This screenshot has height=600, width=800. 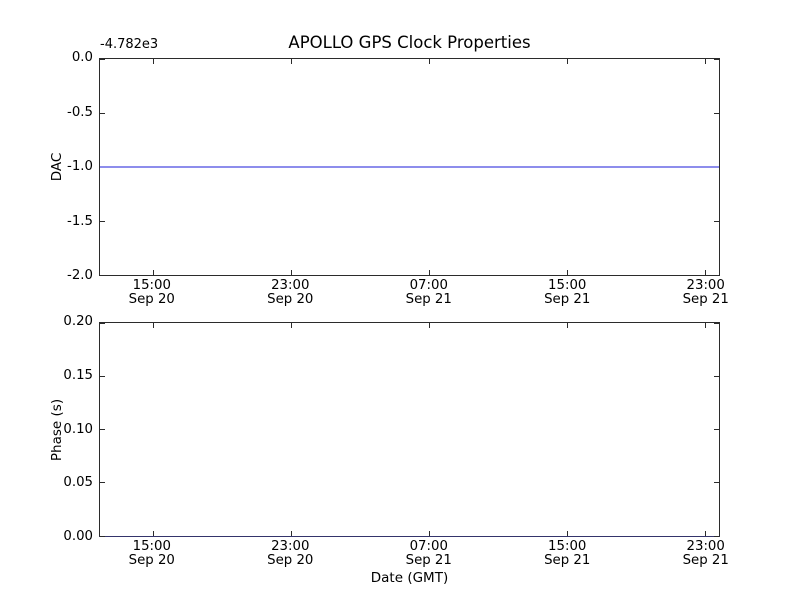 What do you see at coordinates (78, 375) in the screenshot?
I see `y-tick-label: 0.15` at bounding box center [78, 375].